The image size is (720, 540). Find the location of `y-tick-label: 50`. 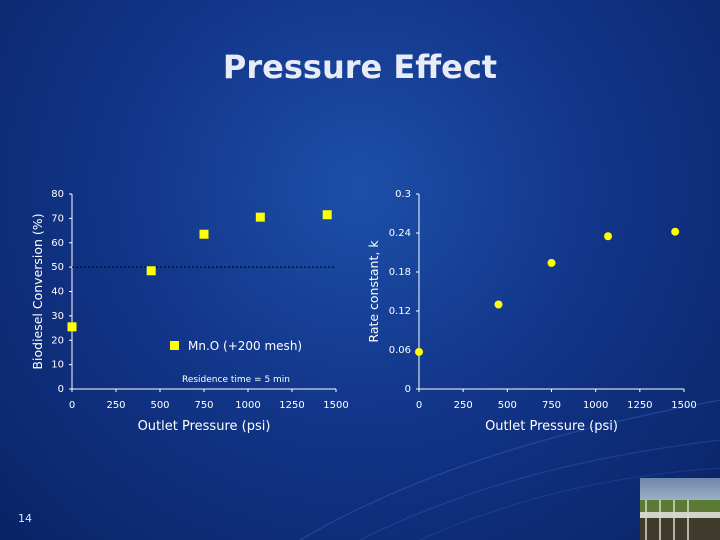

y-tick-label: 50 is located at coordinates (57, 267).